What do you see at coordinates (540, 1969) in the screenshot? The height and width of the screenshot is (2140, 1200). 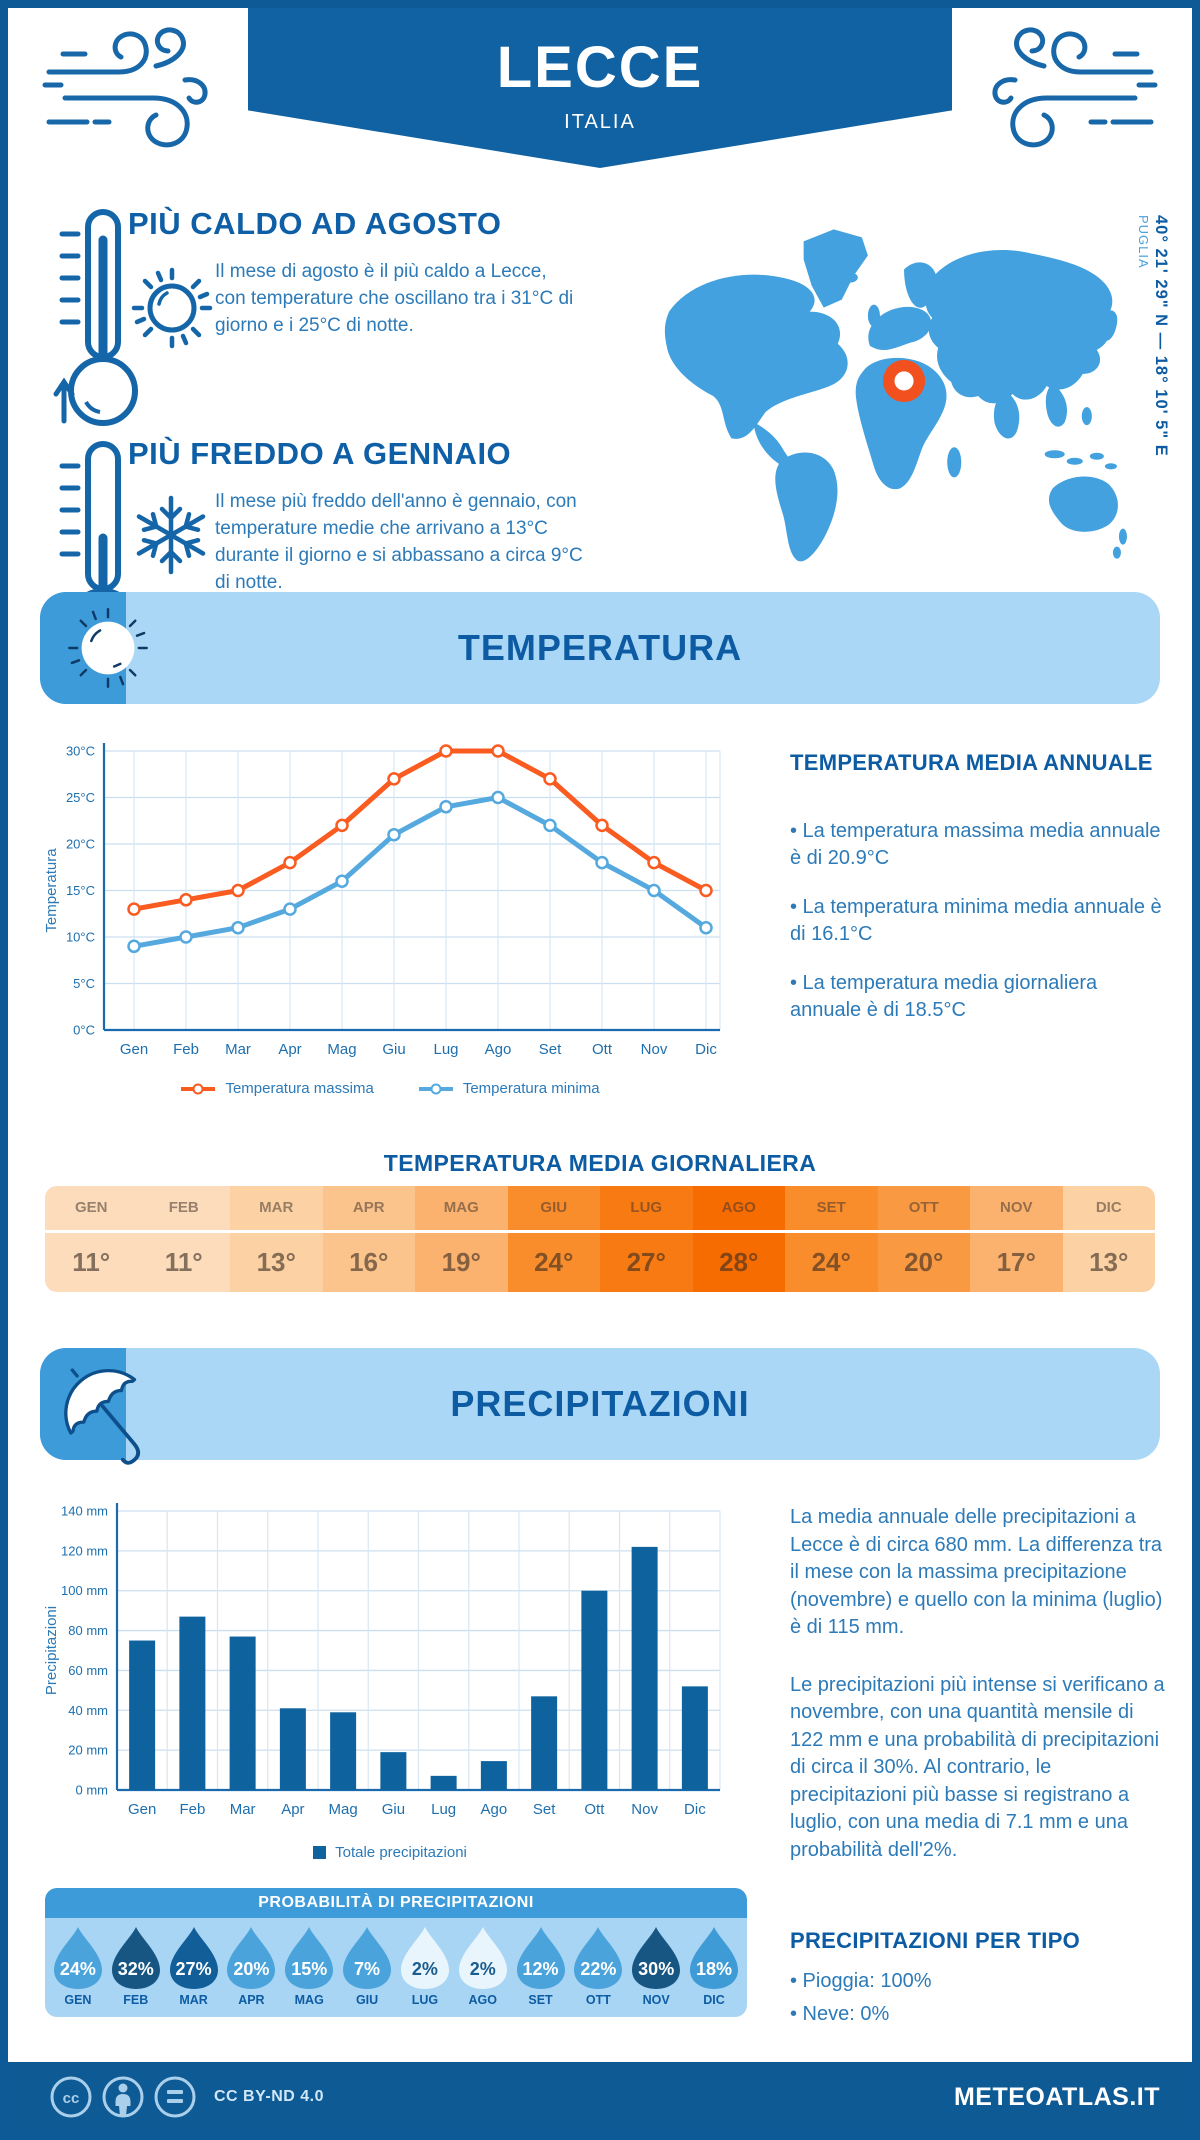 I see `probability-value: 12%` at bounding box center [540, 1969].